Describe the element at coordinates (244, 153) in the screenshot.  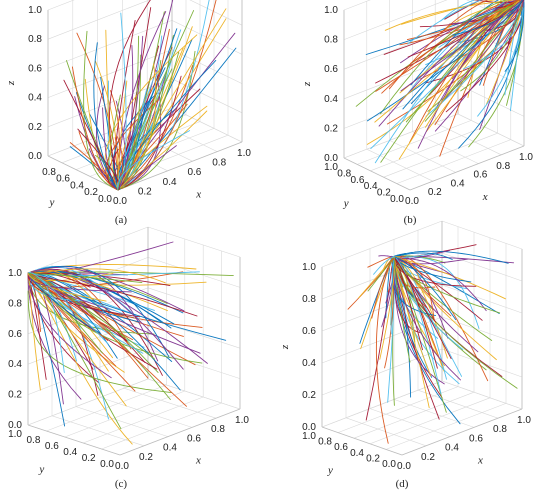
I see `x-tick-label: 1.0` at that location.